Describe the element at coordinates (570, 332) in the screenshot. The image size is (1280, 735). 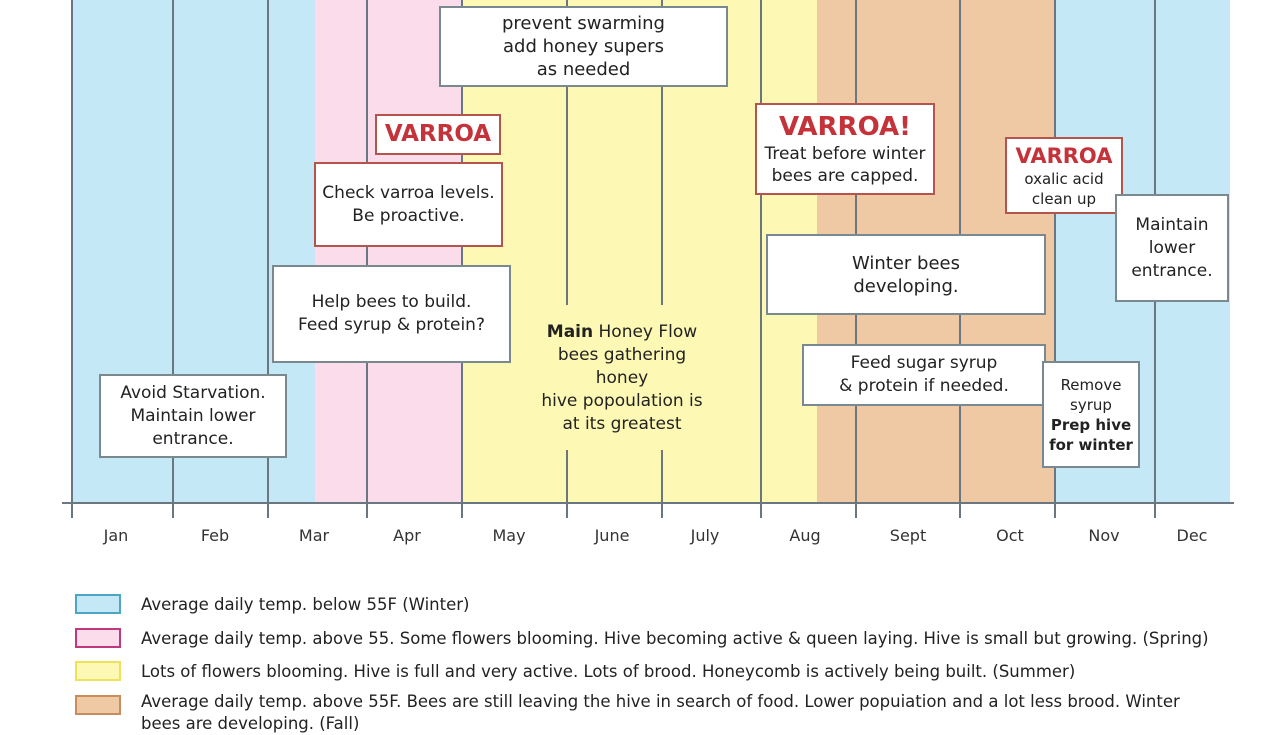
I see `flow-bold: Main` at that location.